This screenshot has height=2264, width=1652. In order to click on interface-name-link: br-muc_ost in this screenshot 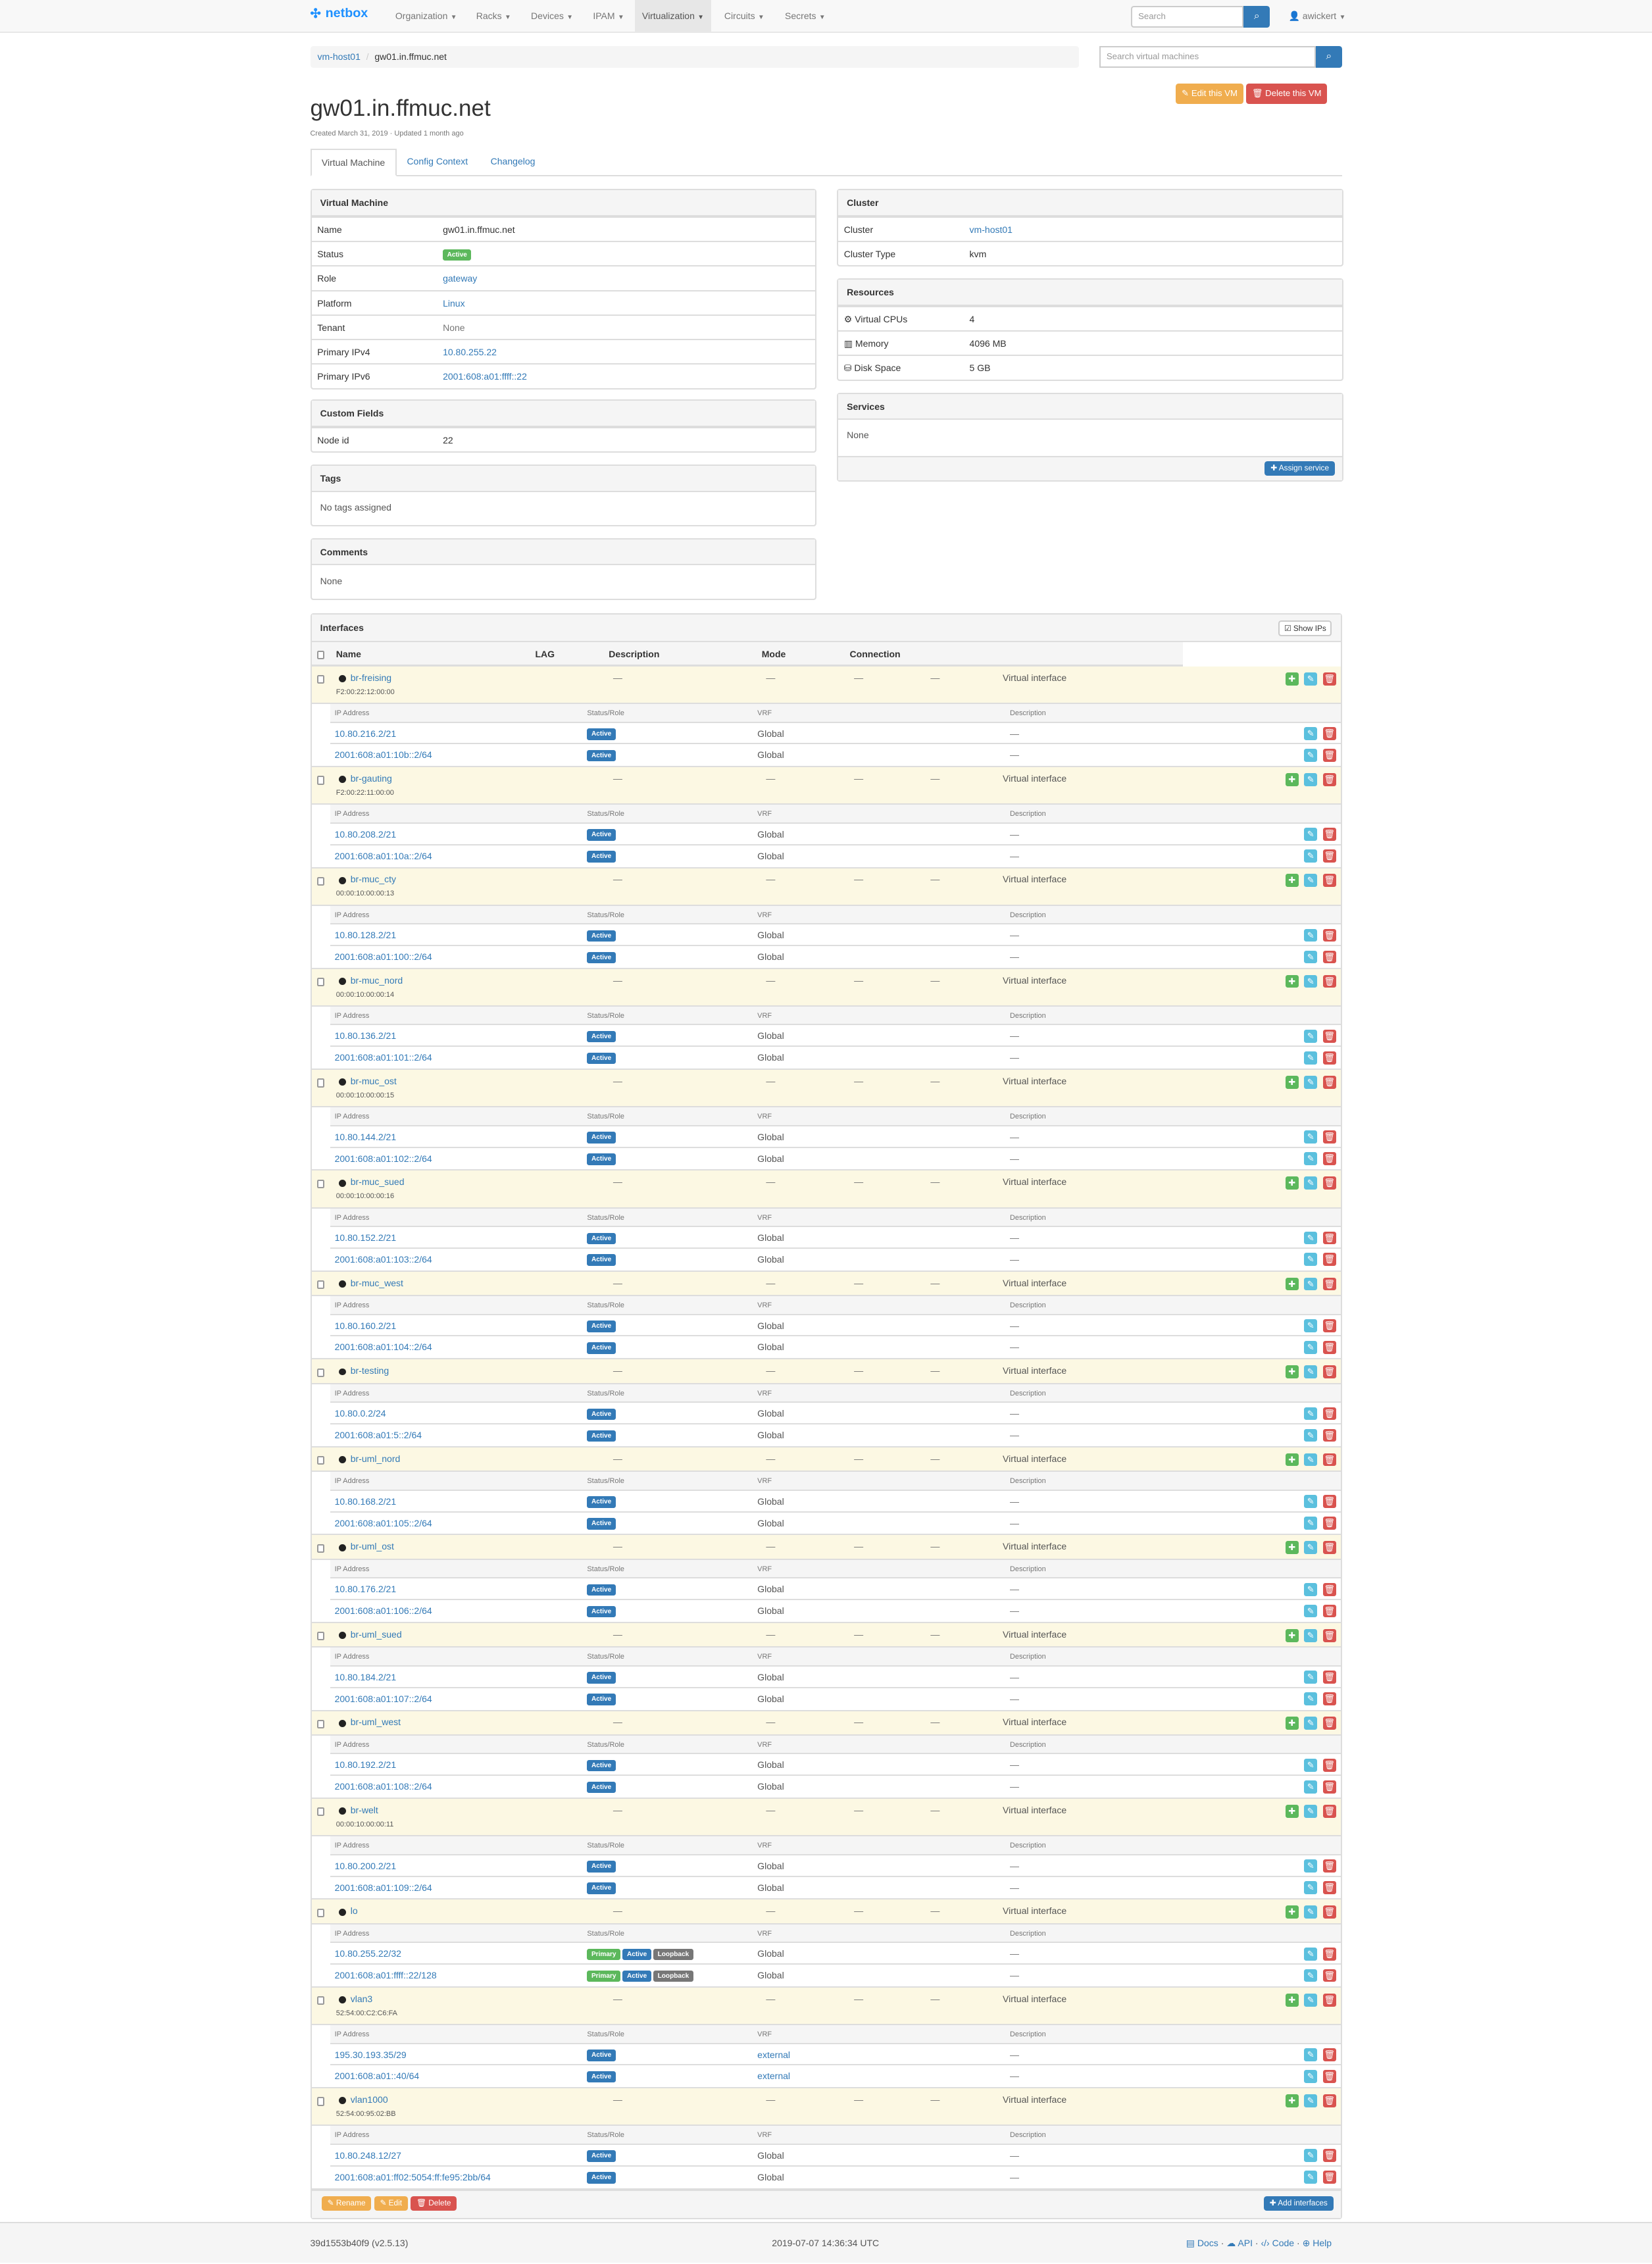, I will do `click(374, 1080)`.